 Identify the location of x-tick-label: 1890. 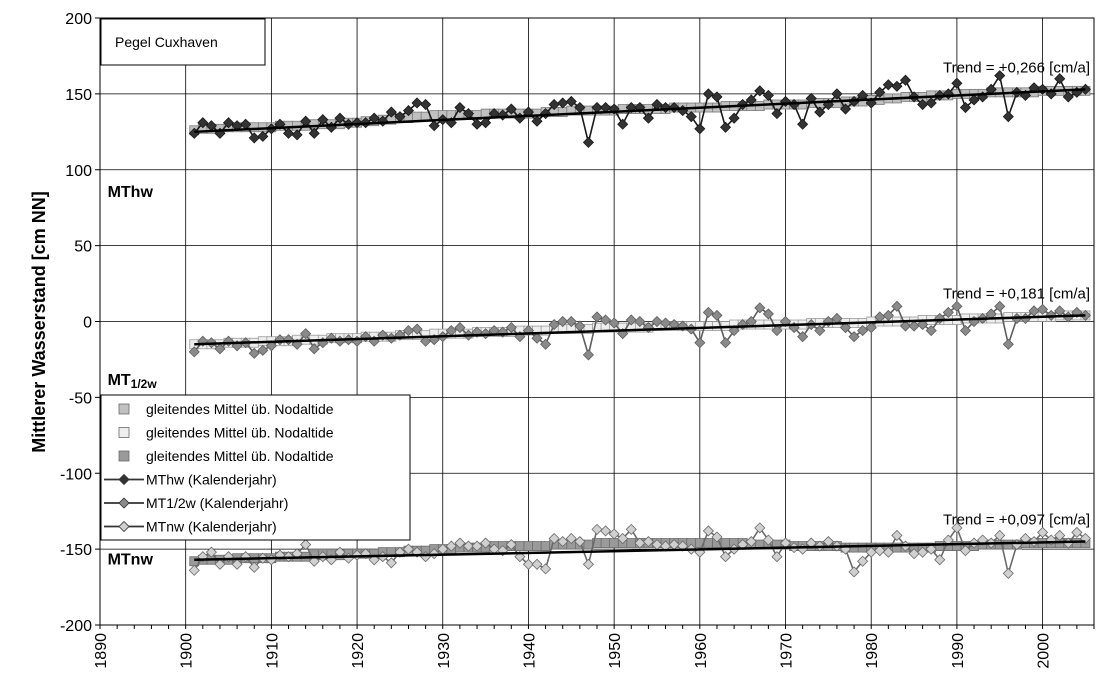
(101, 651).